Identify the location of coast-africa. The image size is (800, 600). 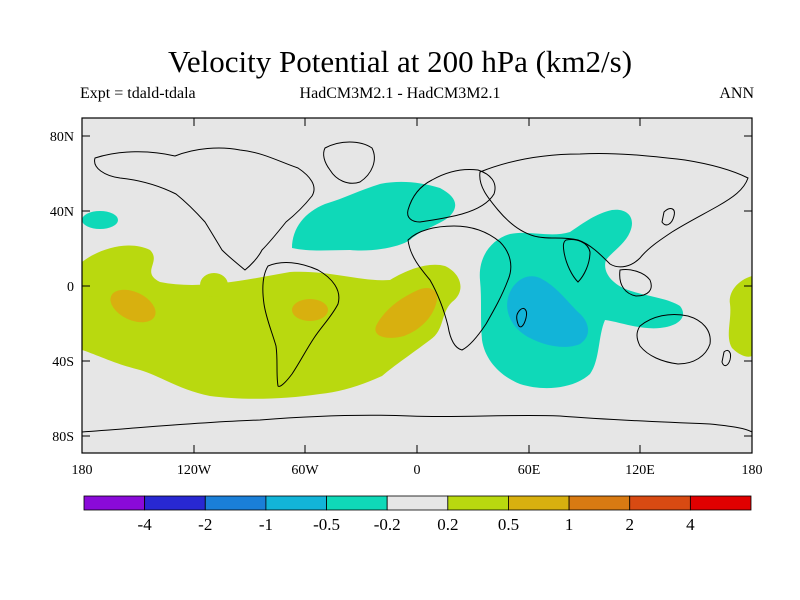
(459, 288).